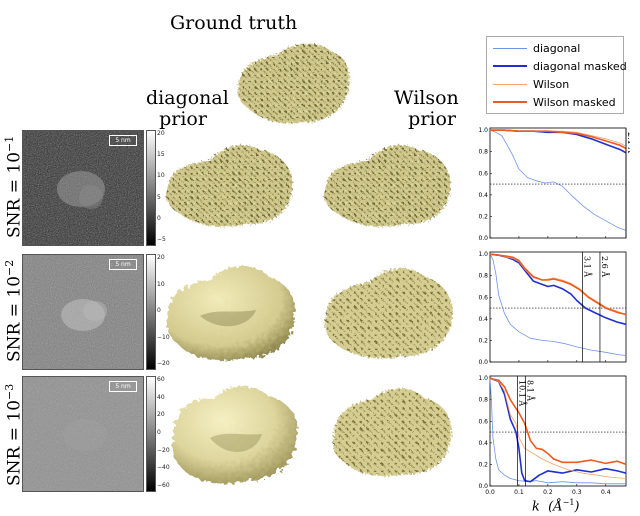 This screenshot has width=640, height=516. I want to click on colorbar-tick: 5, so click(159, 197).